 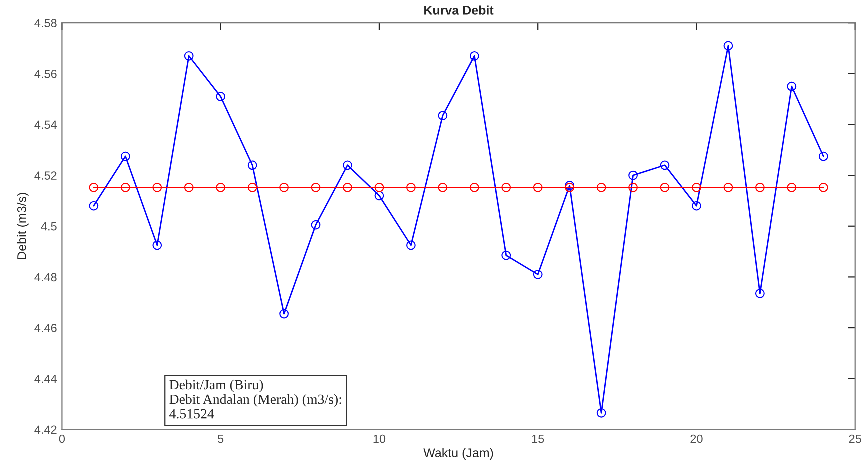 What do you see at coordinates (459, 10) in the screenshot?
I see `chart-title: Kurva Debit` at bounding box center [459, 10].